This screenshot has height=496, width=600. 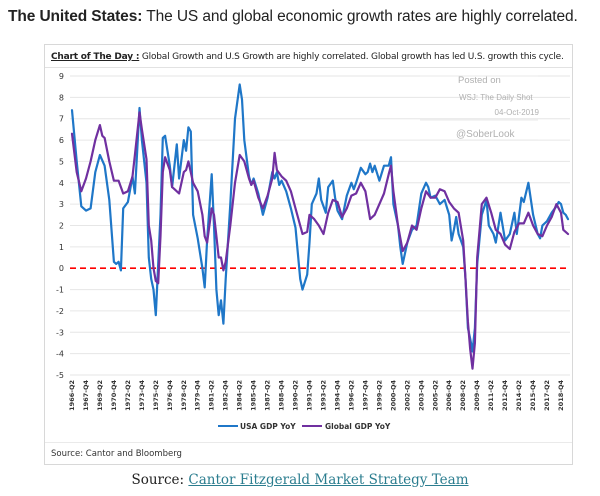 What do you see at coordinates (268, 395) in the screenshot?
I see `x-tick-label: 1987-Q2` at bounding box center [268, 395].